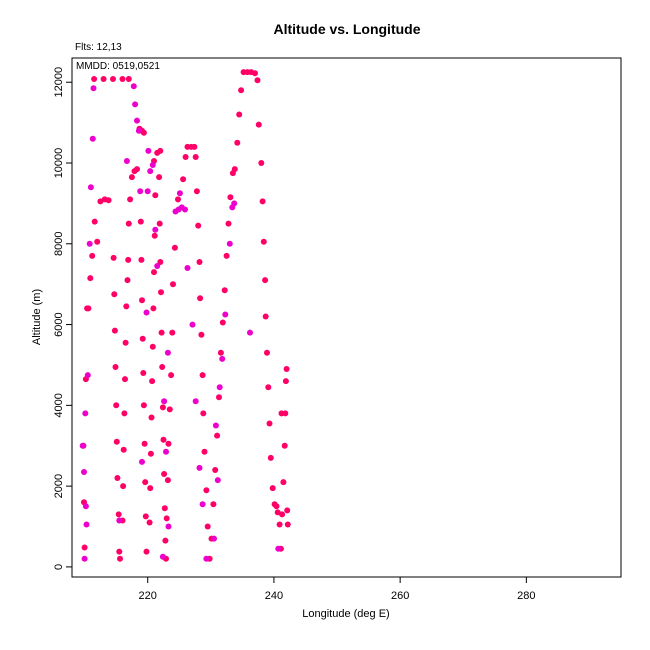 The height and width of the screenshot is (650, 650). What do you see at coordinates (98, 47) in the screenshot?
I see `flights-label: Flts: 12,13` at bounding box center [98, 47].